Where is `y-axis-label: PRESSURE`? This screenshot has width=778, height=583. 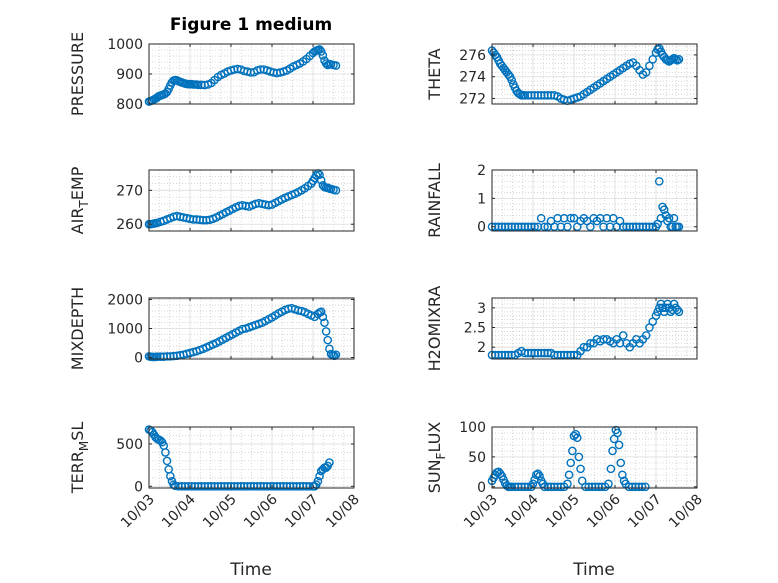 y-axis-label: PRESSURE is located at coordinates (77, 74).